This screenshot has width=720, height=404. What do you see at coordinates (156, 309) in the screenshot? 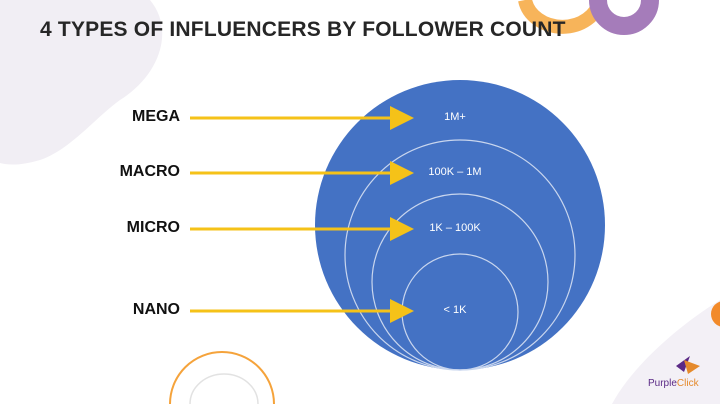
I see `tier-label-nano: NANO` at bounding box center [156, 309].